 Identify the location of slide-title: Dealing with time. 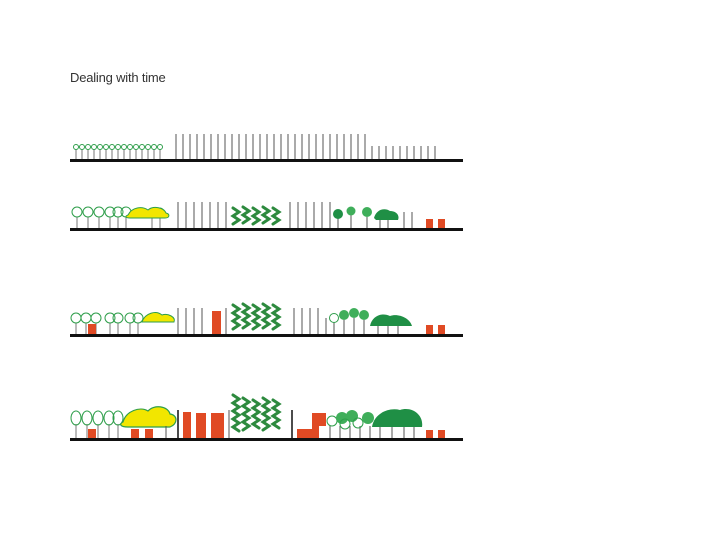
(118, 77).